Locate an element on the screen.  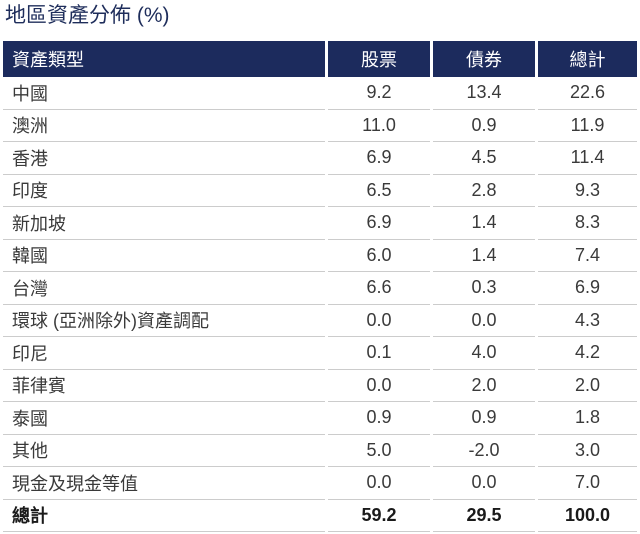
grand-total-cell: 100.0 is located at coordinates (587, 516).